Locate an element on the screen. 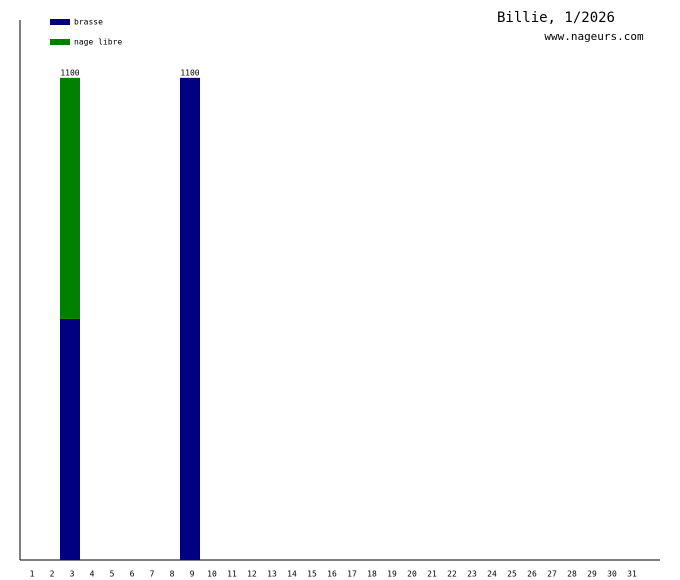 The height and width of the screenshot is (580, 680). x-tick-label: 1 is located at coordinates (32, 574).